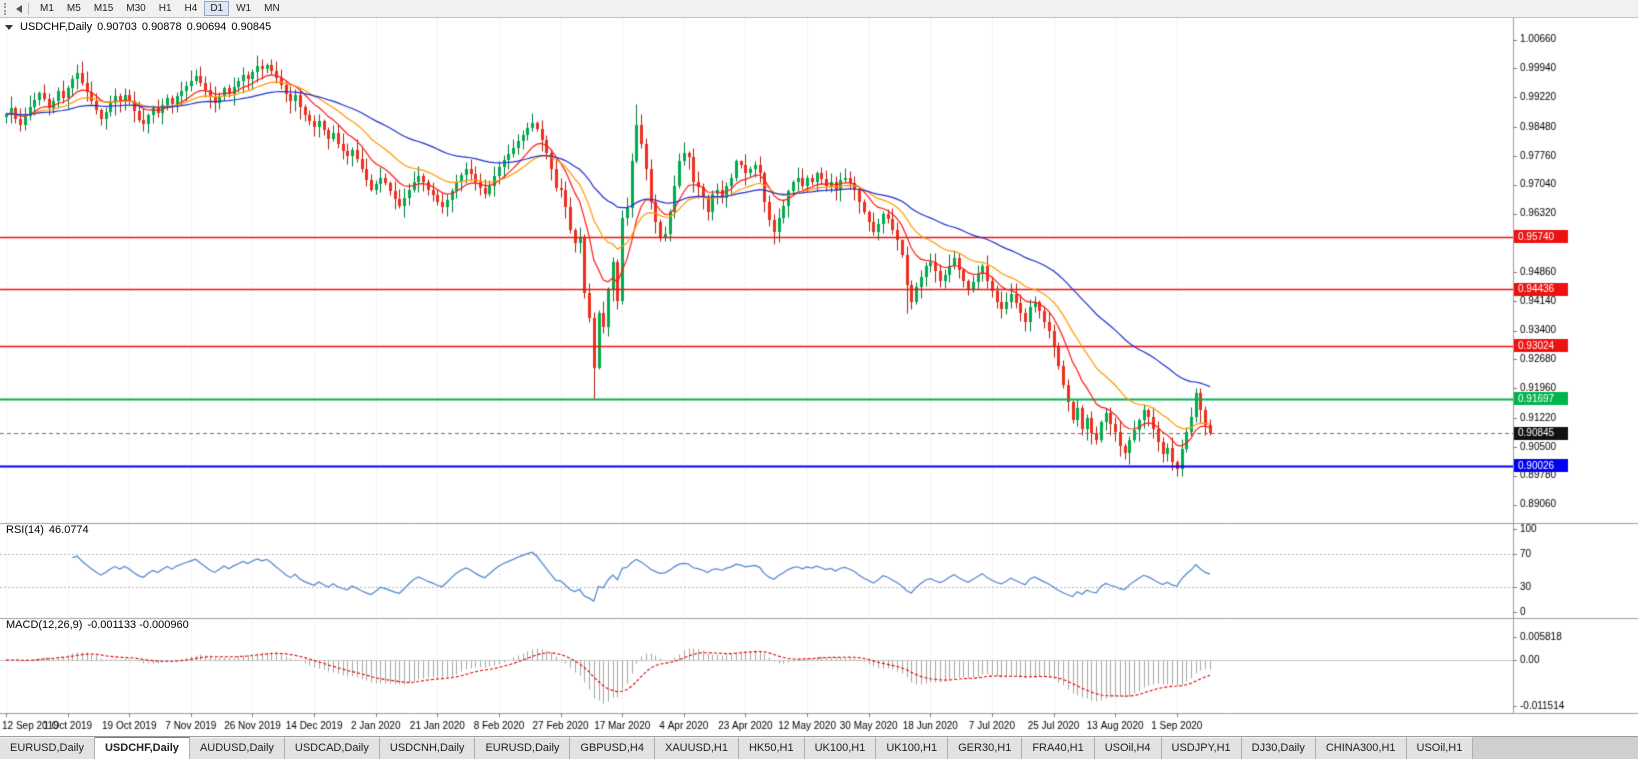 Image resolution: width=1638 pixels, height=759 pixels. Describe the element at coordinates (6, 8) in the screenshot. I see `toolbar-drag-handle` at that location.